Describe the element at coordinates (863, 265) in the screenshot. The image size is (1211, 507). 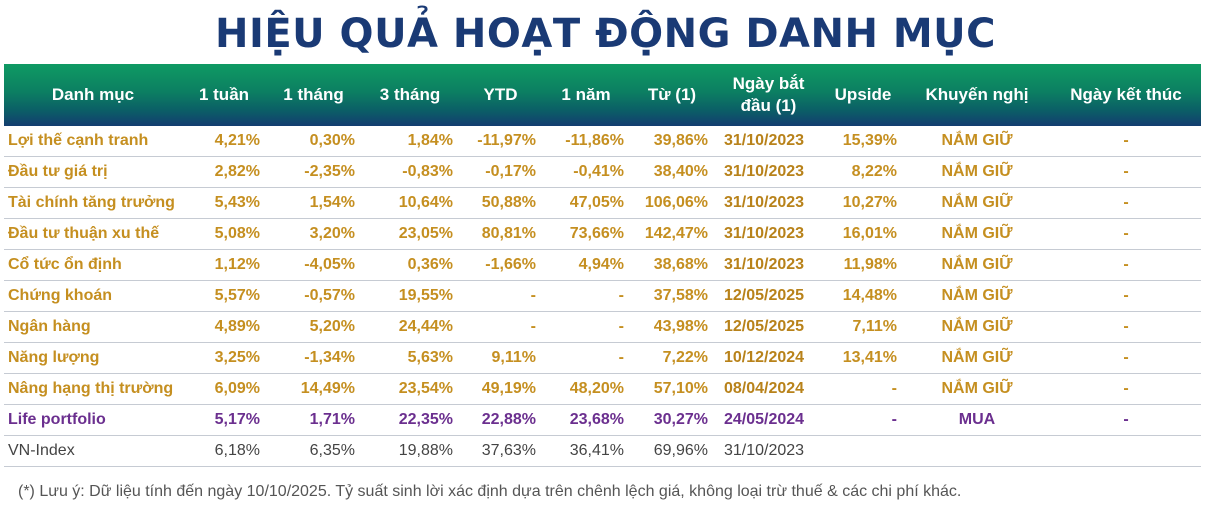
I see `cell-upside: 11,98%` at that location.